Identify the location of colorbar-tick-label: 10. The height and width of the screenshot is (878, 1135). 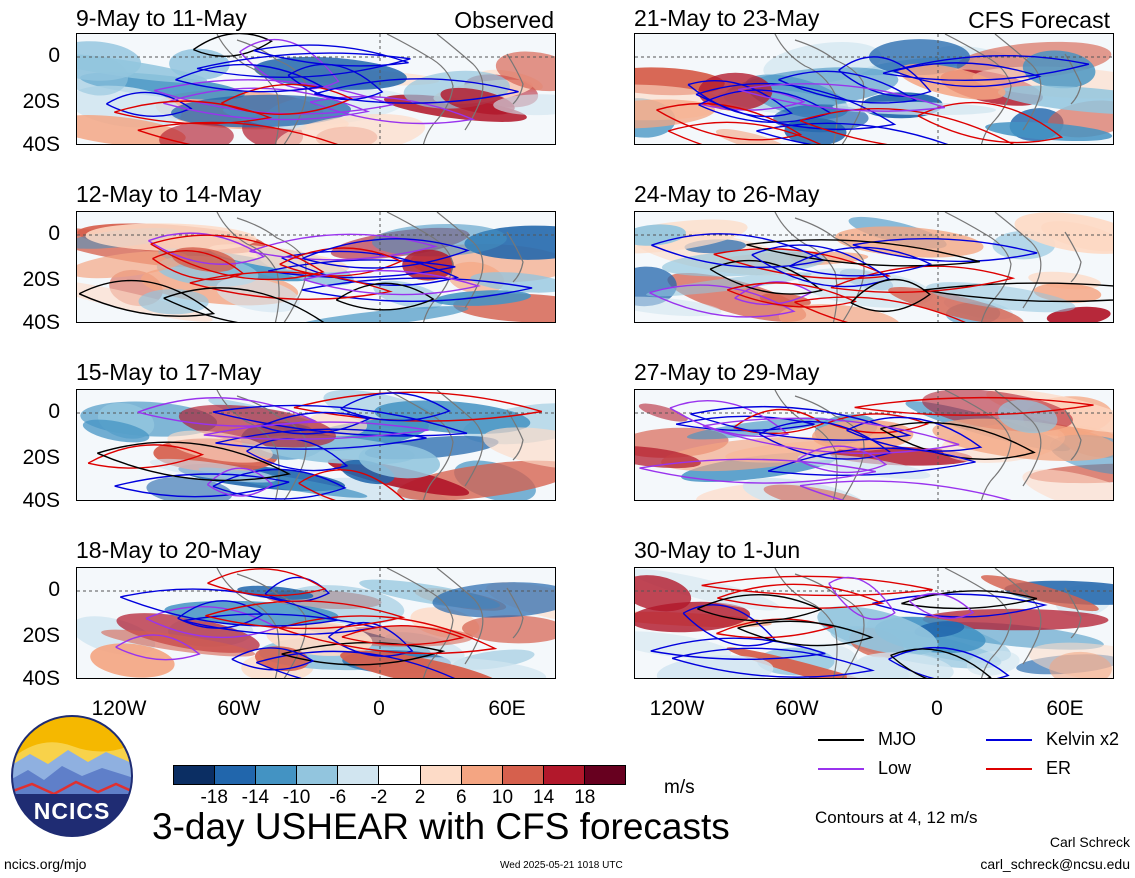
(502, 797).